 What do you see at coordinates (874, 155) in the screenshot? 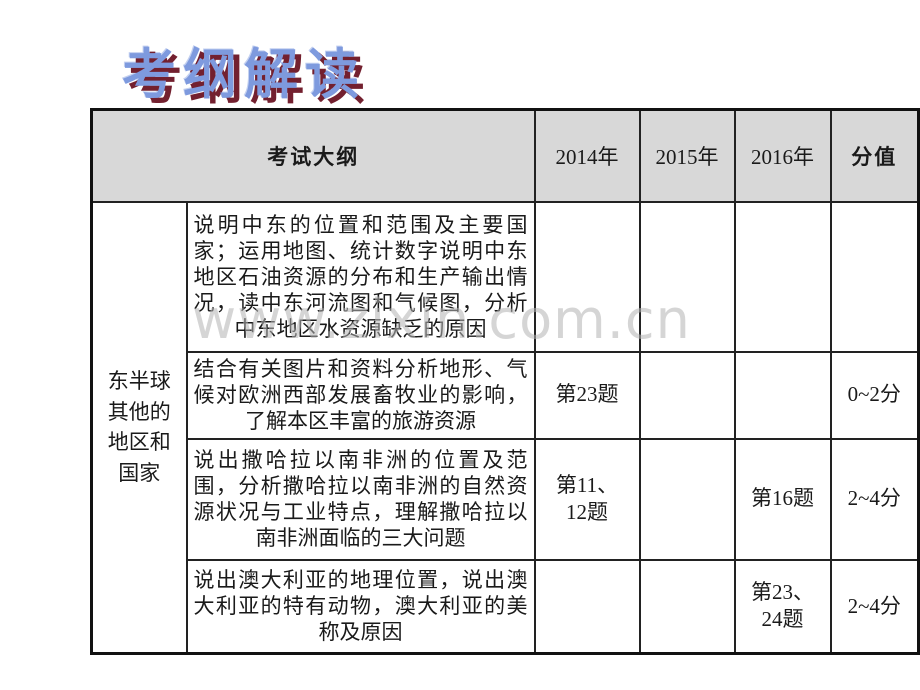
I see `header-score: 分值` at bounding box center [874, 155].